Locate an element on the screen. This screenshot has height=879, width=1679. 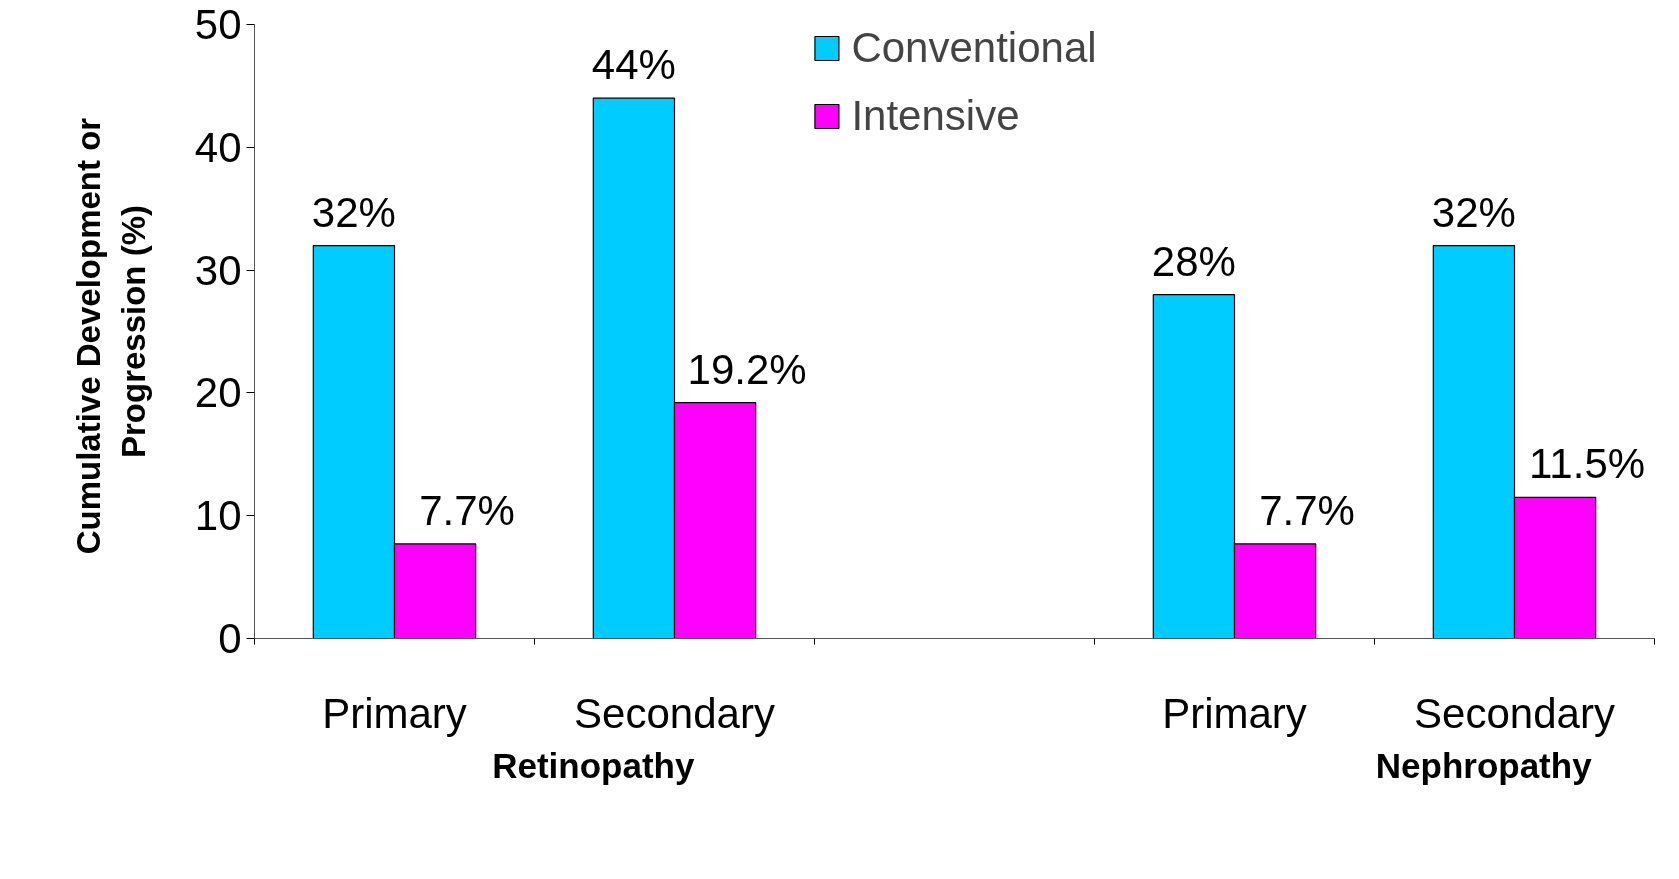
text: Nephropathy is located at coordinates (1484, 765).